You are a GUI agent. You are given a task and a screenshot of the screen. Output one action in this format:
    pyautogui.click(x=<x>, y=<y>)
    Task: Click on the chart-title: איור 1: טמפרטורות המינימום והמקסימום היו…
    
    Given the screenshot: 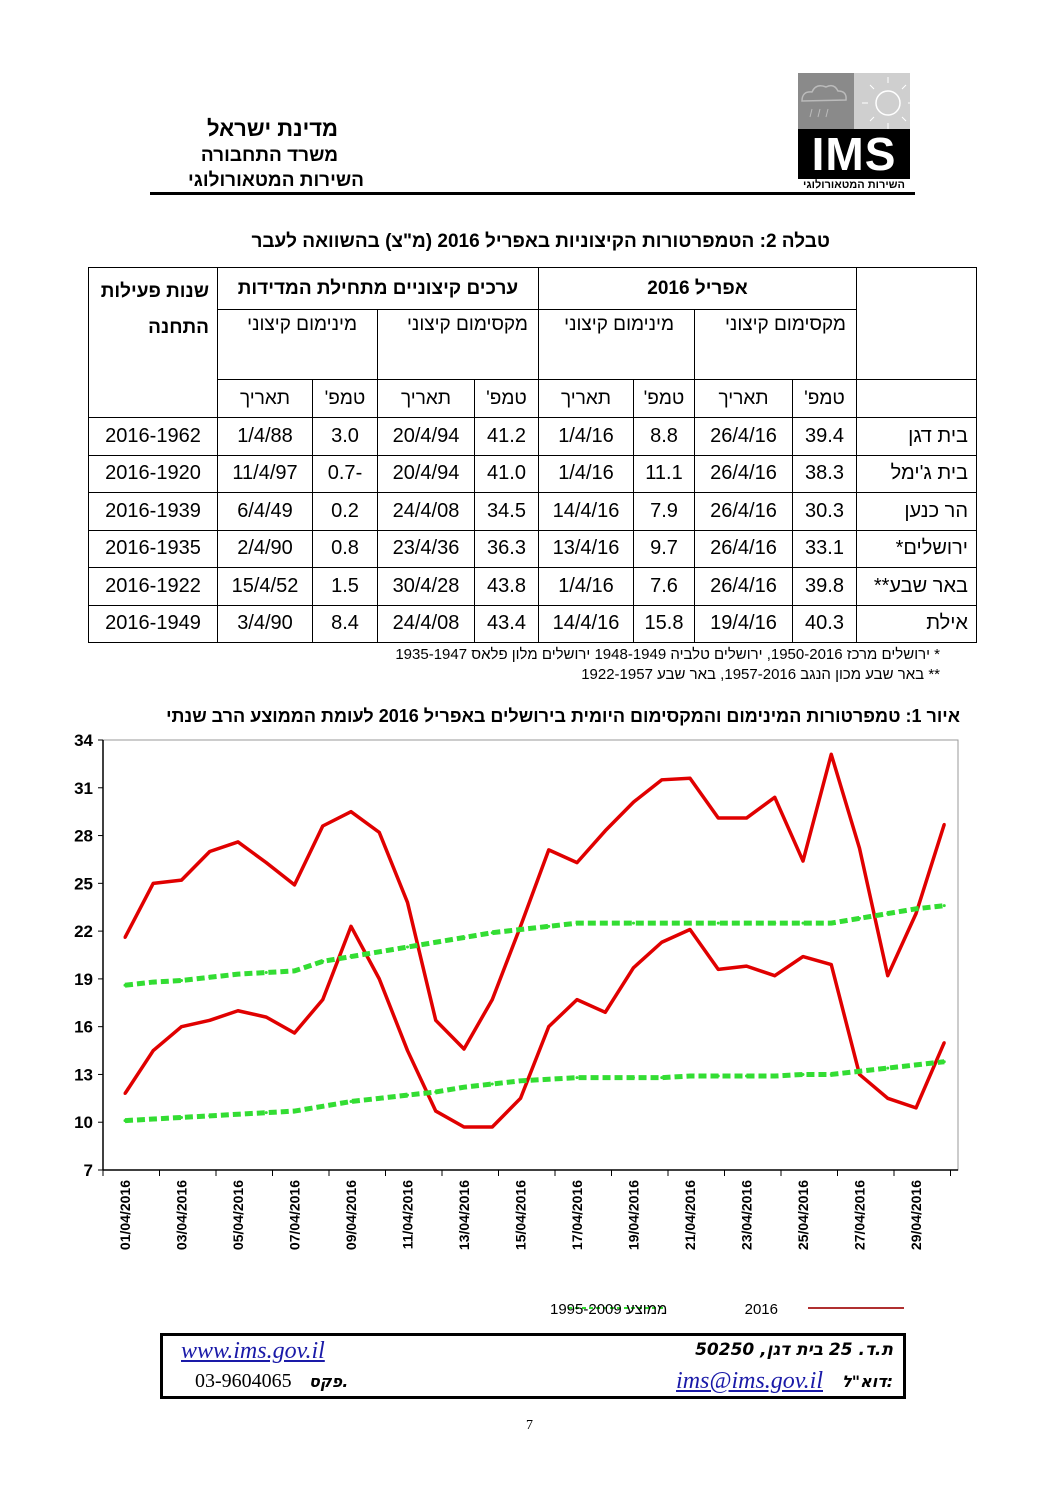 What is the action you would take?
    pyautogui.click(x=563, y=716)
    